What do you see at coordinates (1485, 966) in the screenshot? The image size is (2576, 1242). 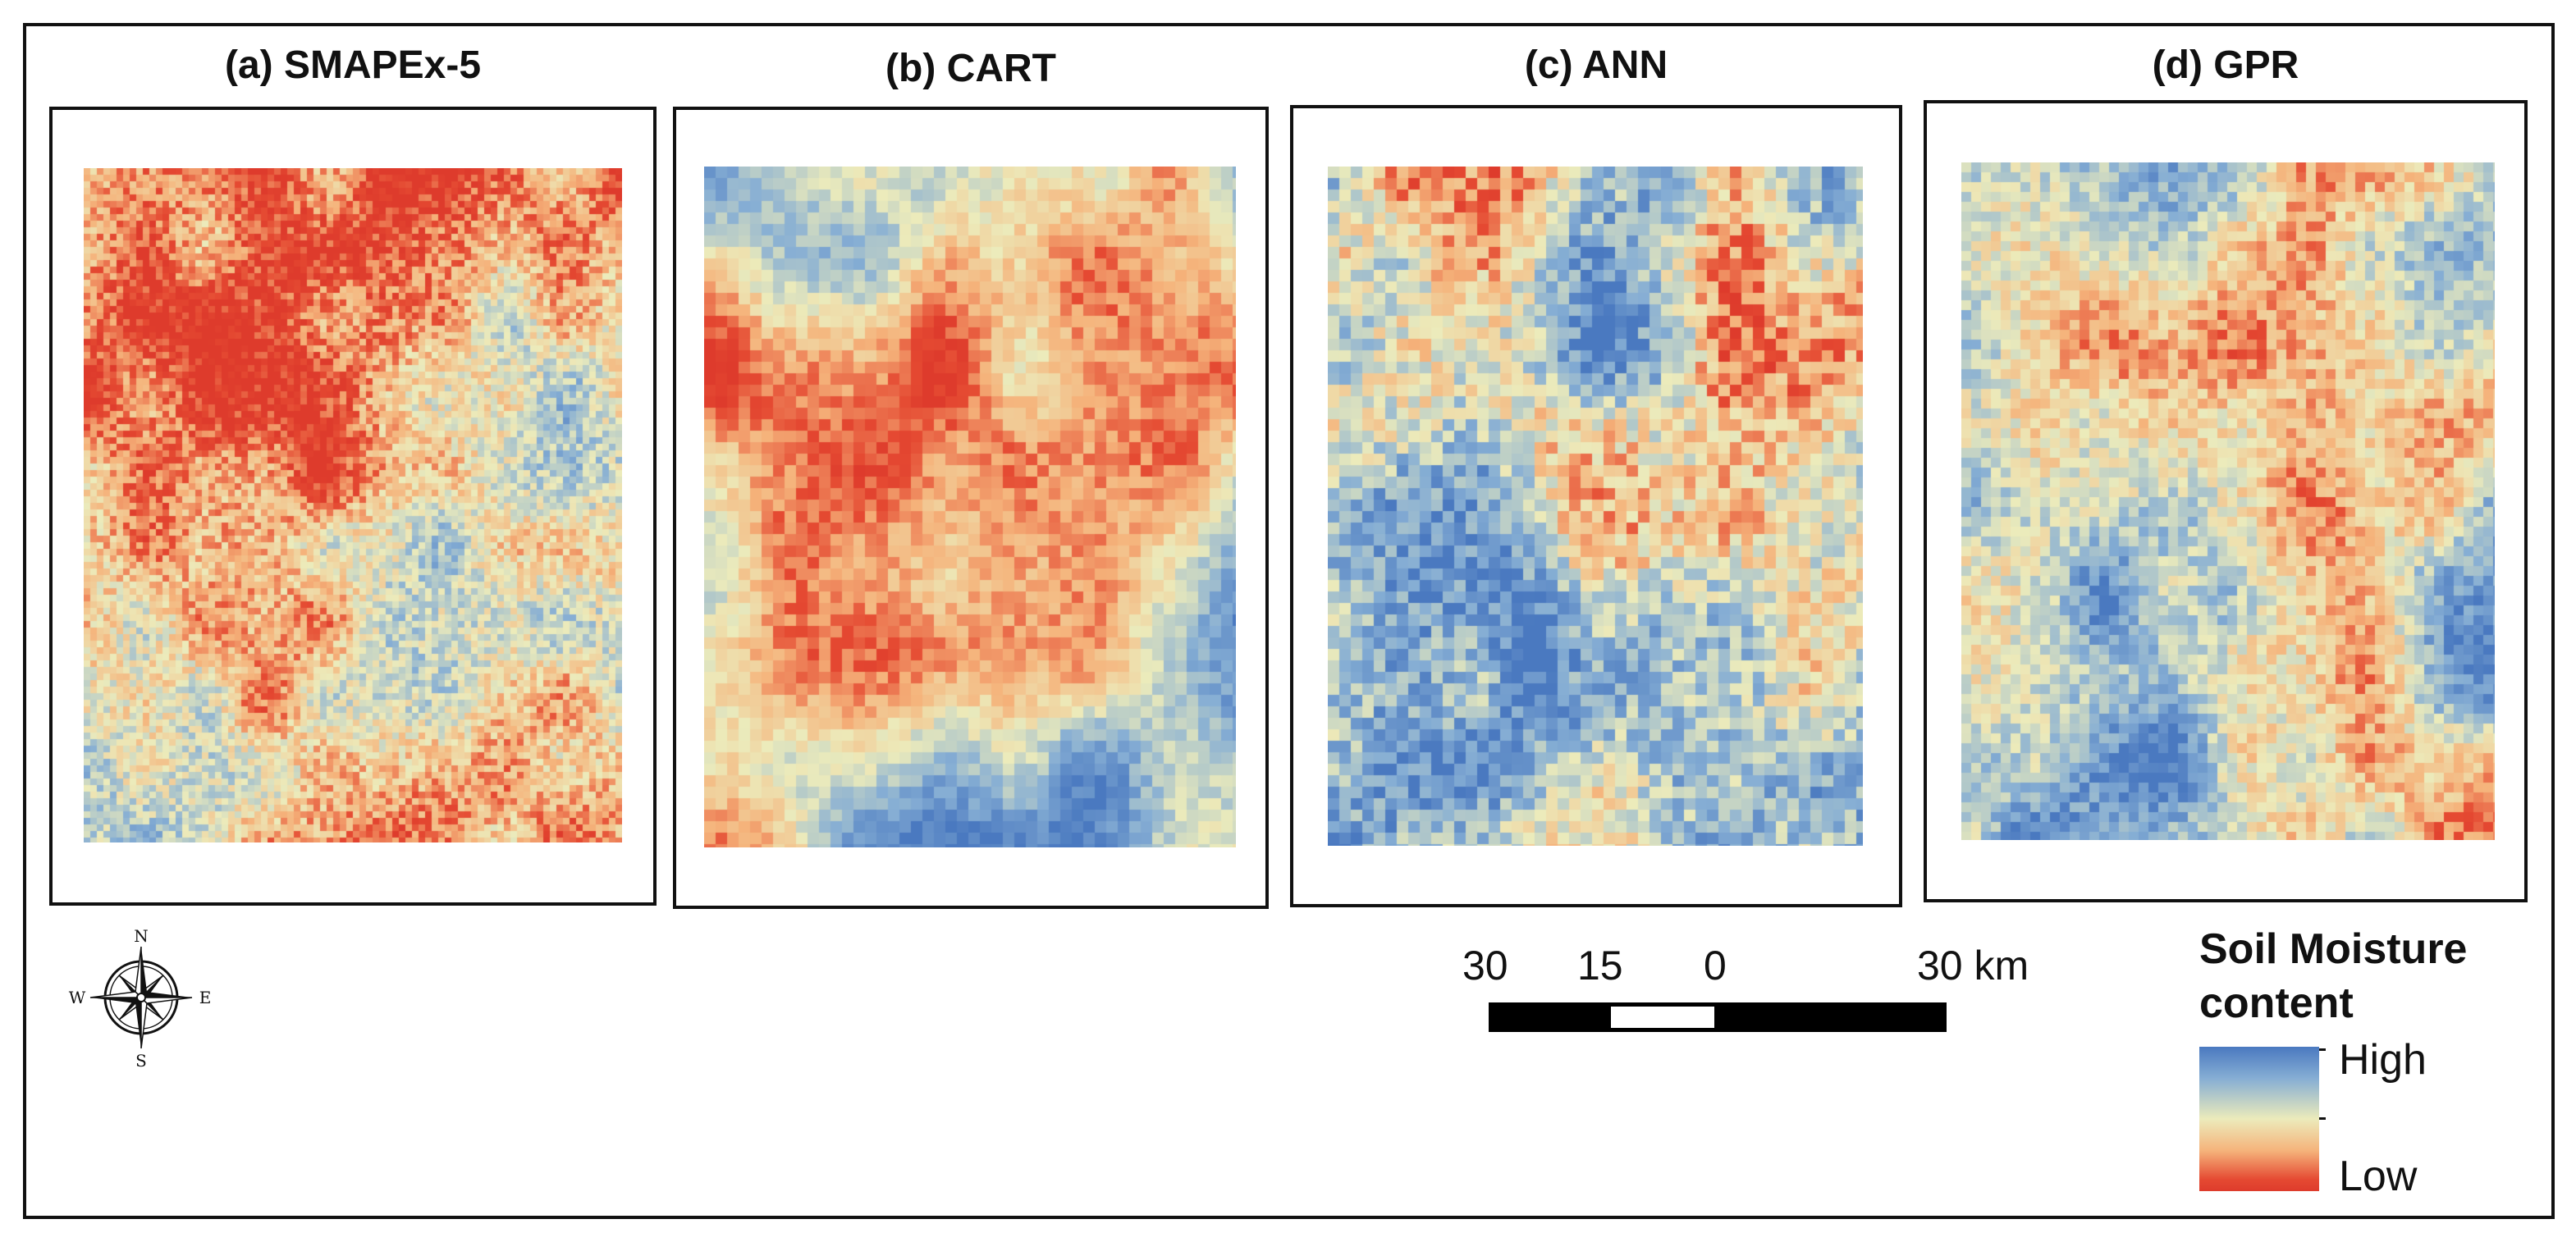 I see `scale-label-30-left: 30` at bounding box center [1485, 966].